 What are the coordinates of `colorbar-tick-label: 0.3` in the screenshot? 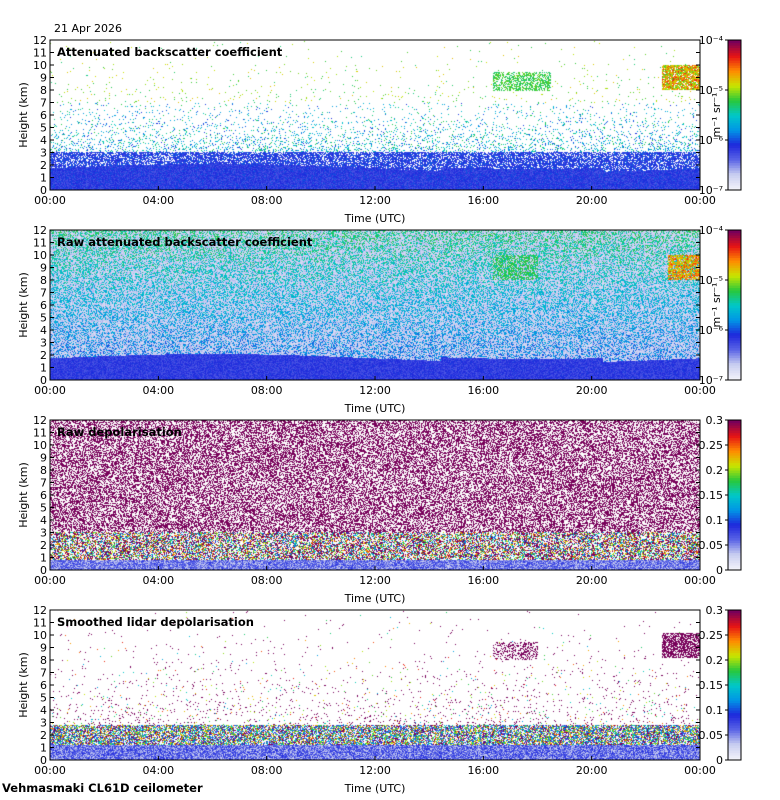 It's located at (715, 420).